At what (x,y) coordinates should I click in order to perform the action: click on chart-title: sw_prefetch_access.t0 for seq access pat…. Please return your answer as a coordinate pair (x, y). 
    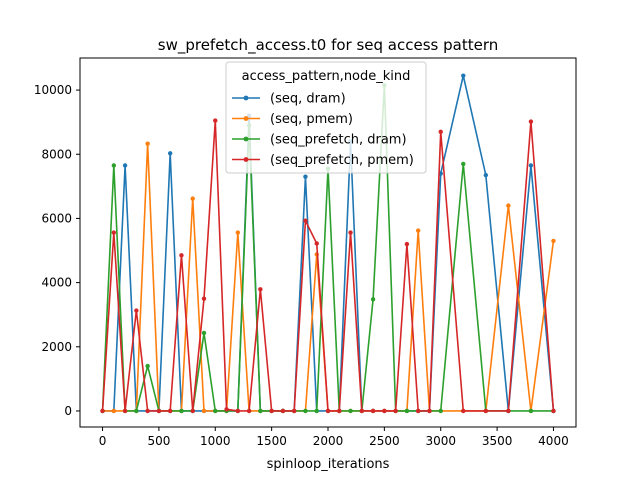
    Looking at the image, I should click on (328, 45).